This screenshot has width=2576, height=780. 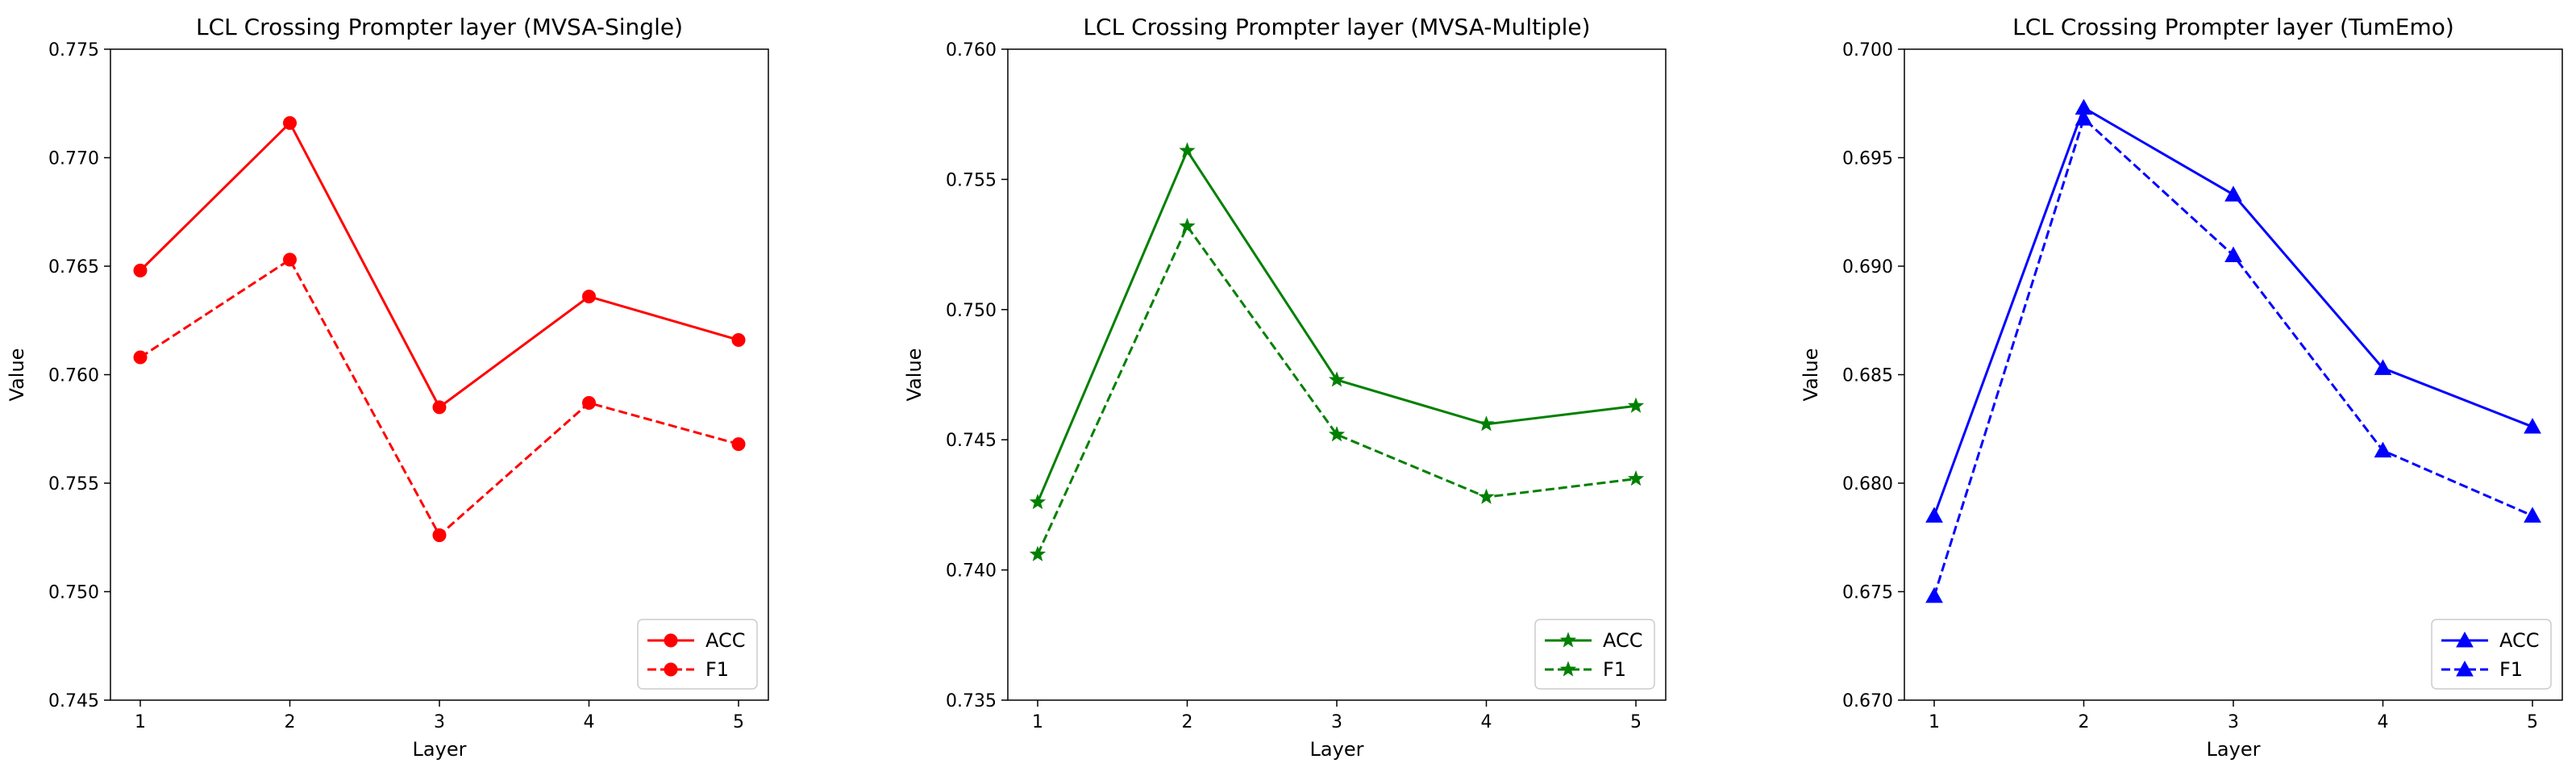 What do you see at coordinates (1867, 484) in the screenshot?
I see `y-tick-label: 0.680` at bounding box center [1867, 484].